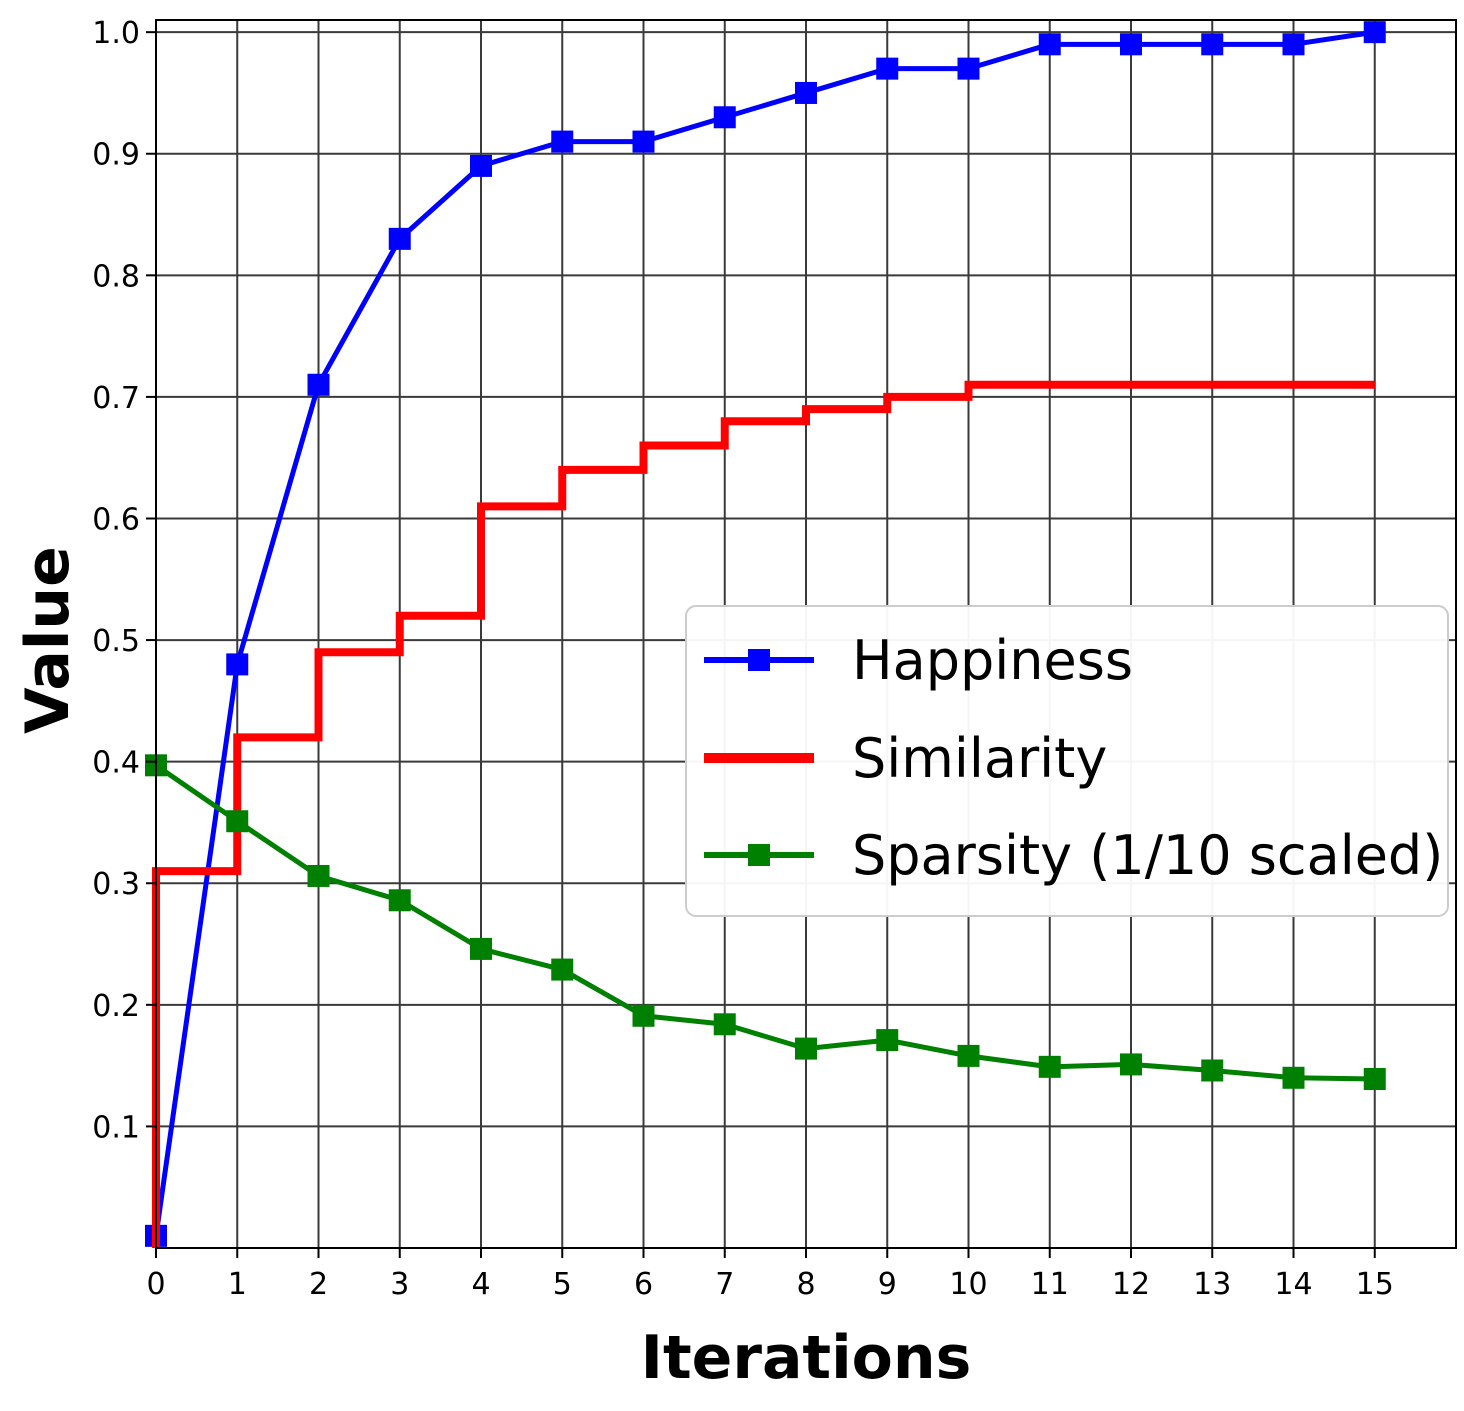 The width and height of the screenshot is (1464, 1411). What do you see at coordinates (1050, 1284) in the screenshot?
I see `x-tick-label: 11` at bounding box center [1050, 1284].